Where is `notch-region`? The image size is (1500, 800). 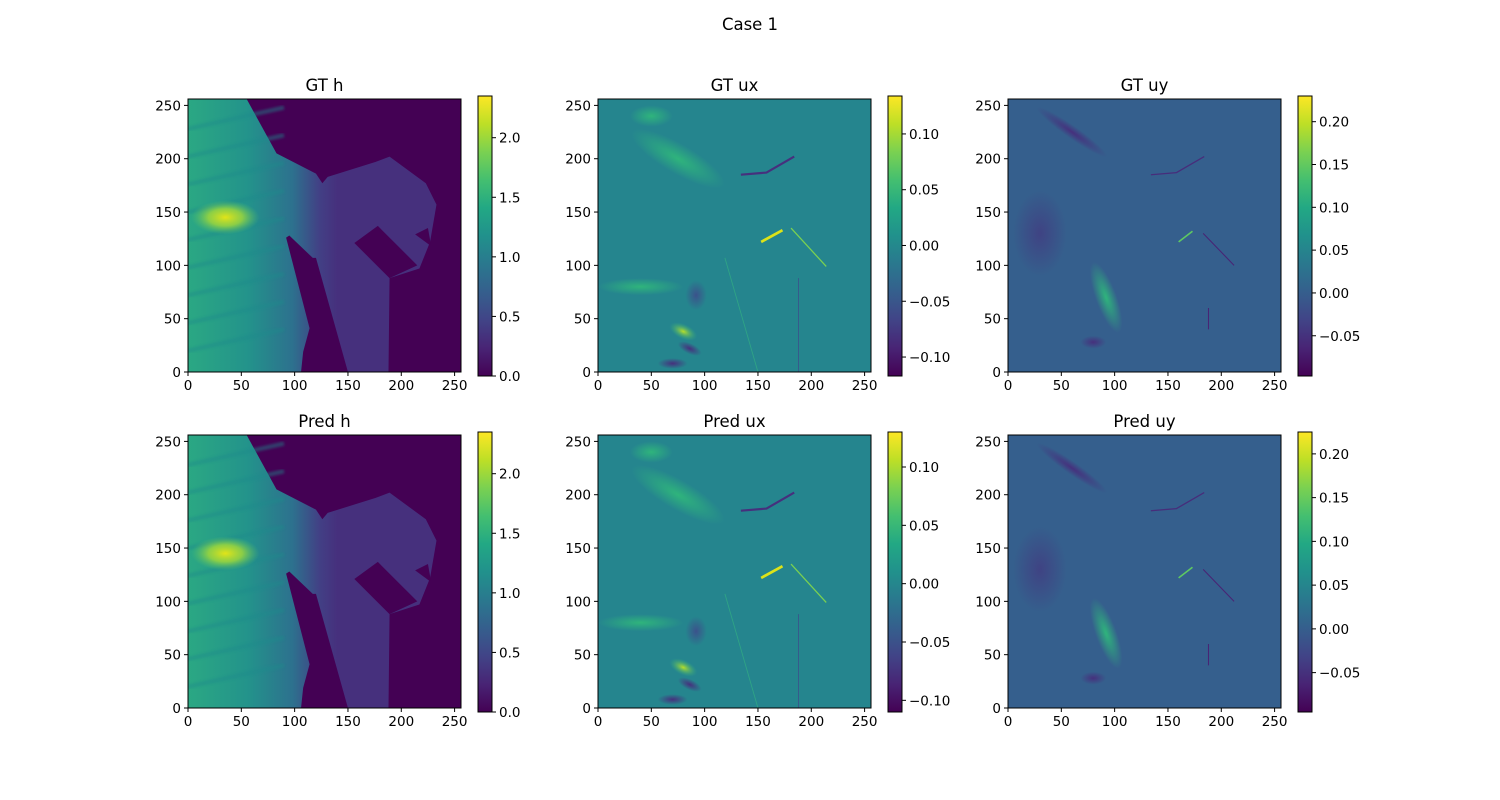
notch-region is located at coordinates (423, 237).